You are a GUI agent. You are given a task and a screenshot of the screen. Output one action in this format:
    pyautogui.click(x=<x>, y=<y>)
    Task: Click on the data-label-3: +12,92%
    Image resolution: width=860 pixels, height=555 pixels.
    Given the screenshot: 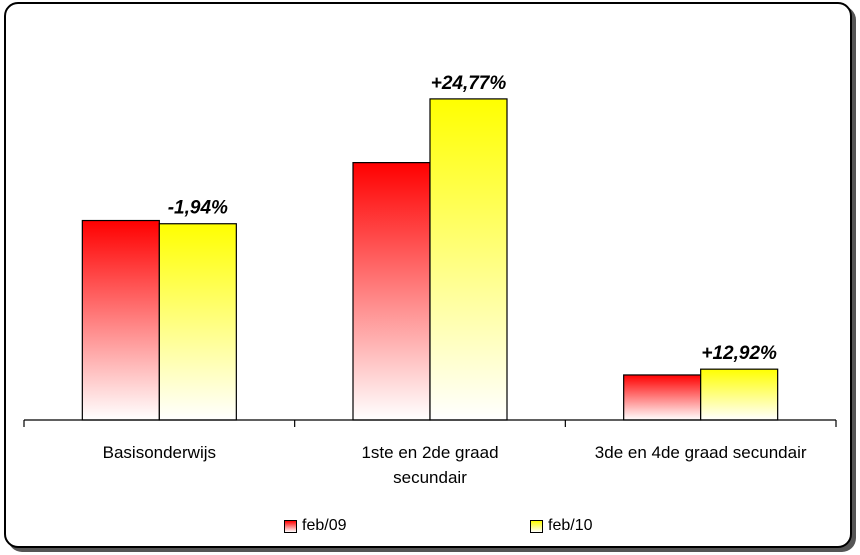 What is the action you would take?
    pyautogui.click(x=739, y=353)
    